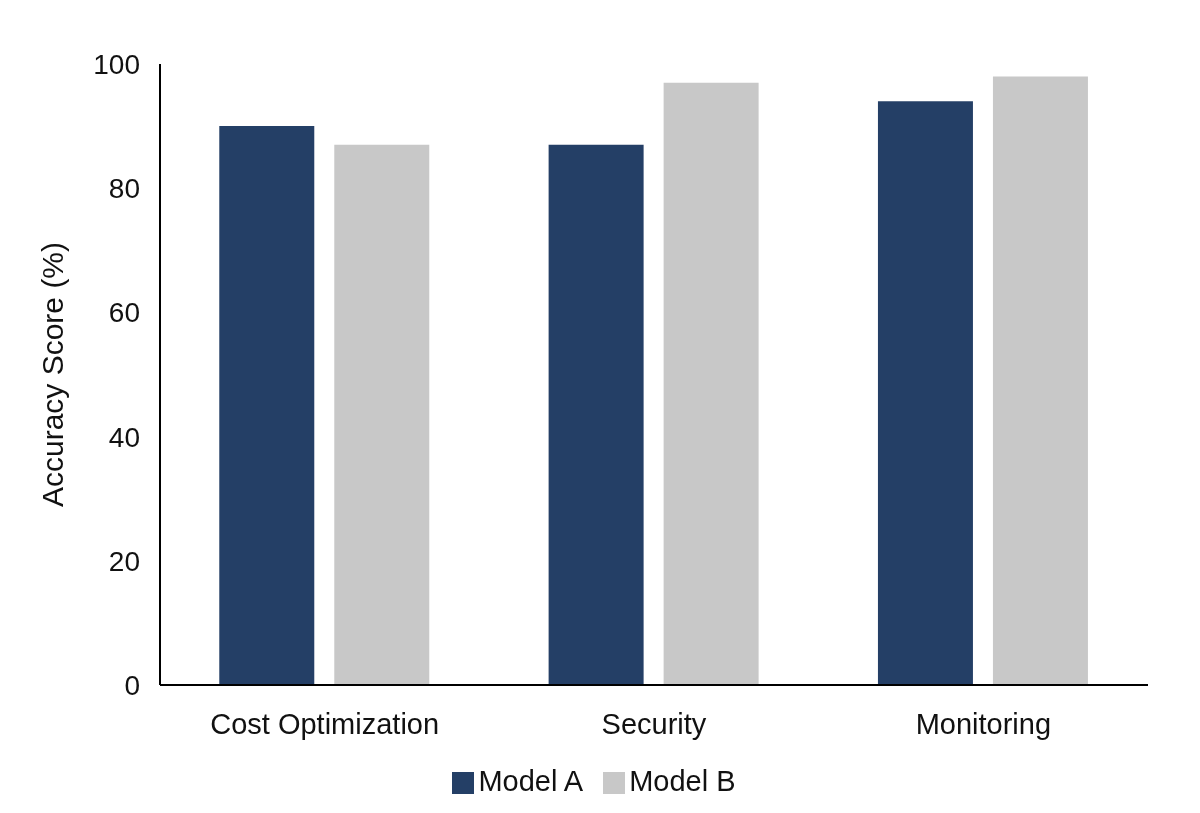  I want to click on legend-label: Model A, so click(531, 781).